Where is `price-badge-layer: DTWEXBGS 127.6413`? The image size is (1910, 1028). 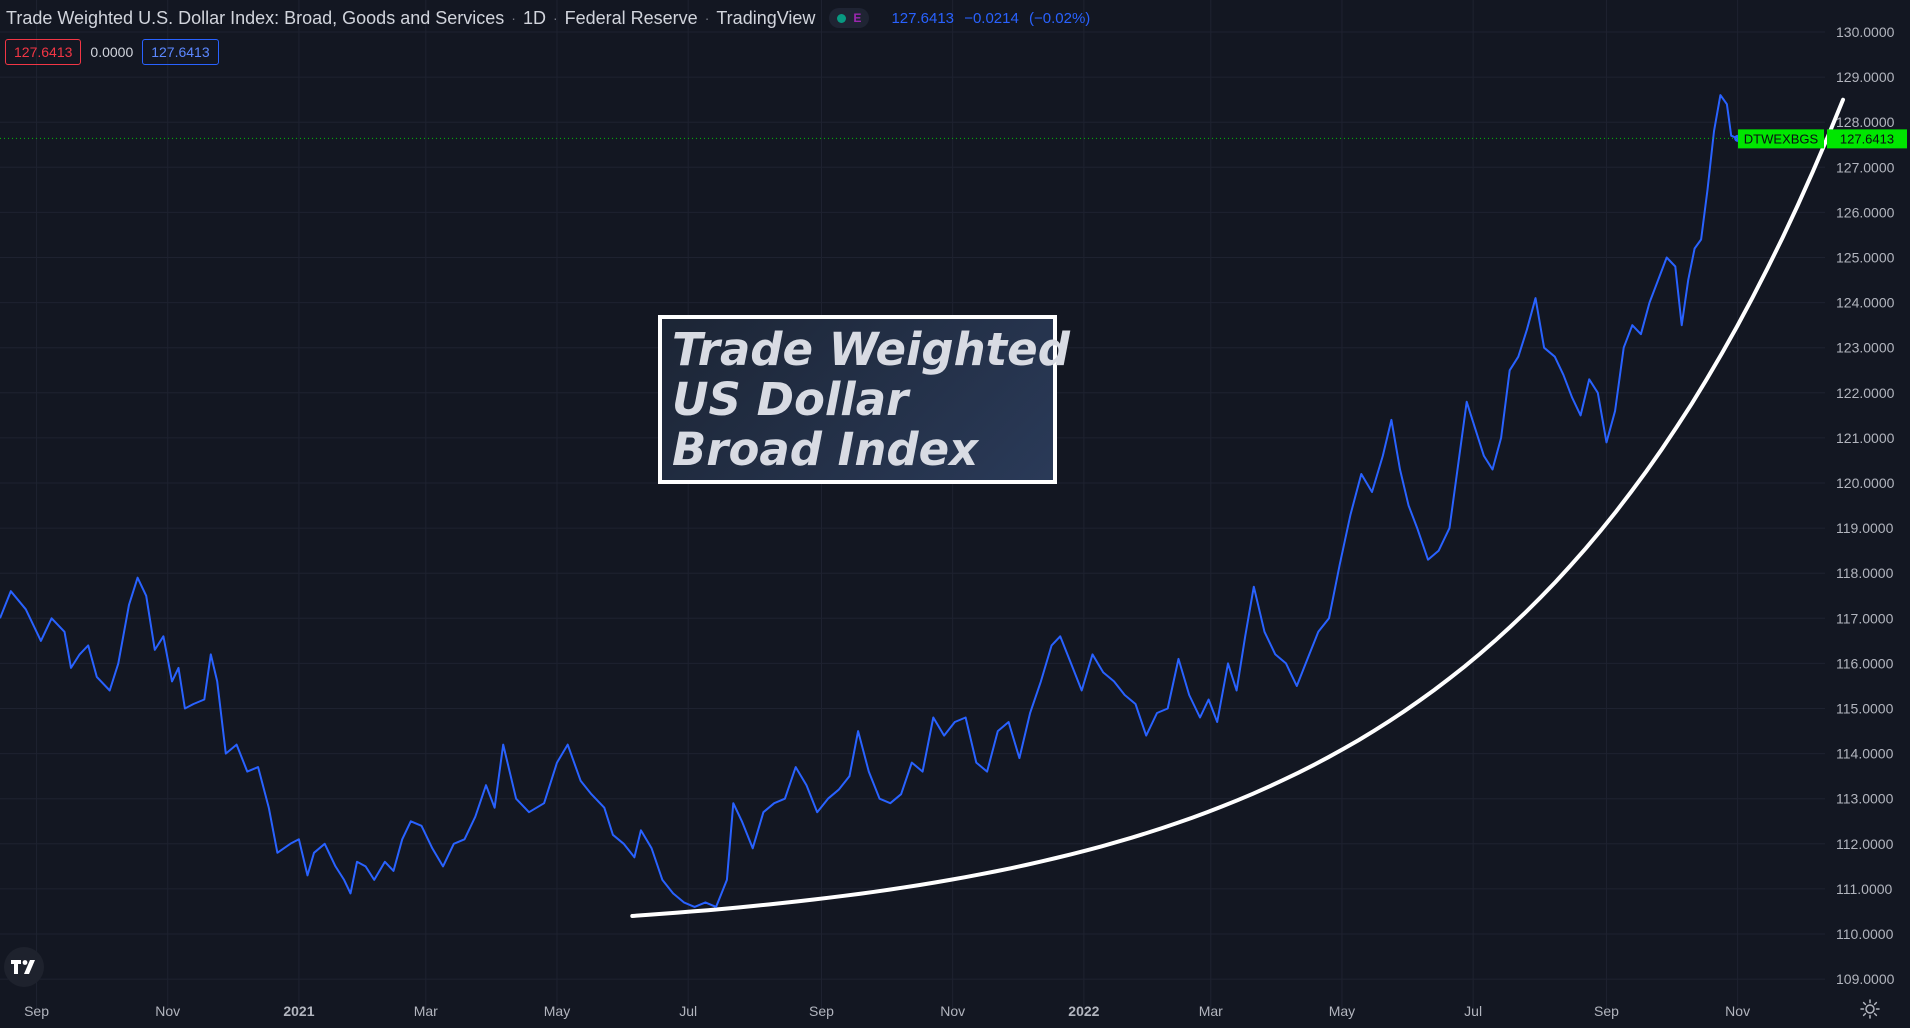
price-badge-layer: DTWEXBGS 127.6413 is located at coordinates (953, 139).